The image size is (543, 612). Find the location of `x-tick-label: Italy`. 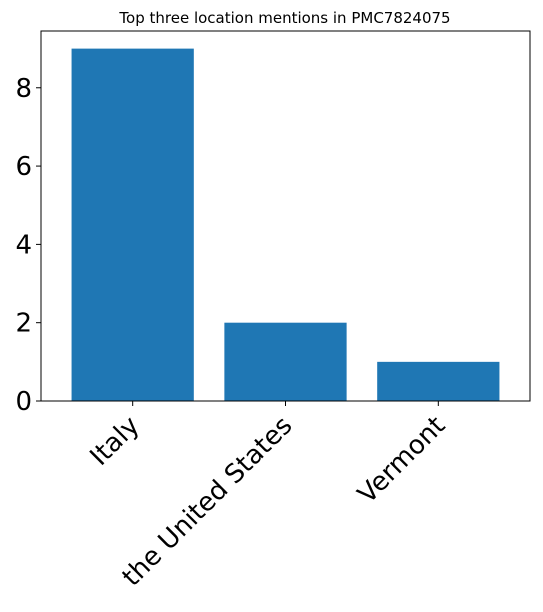

x-tick-label: Italy is located at coordinates (115, 441).